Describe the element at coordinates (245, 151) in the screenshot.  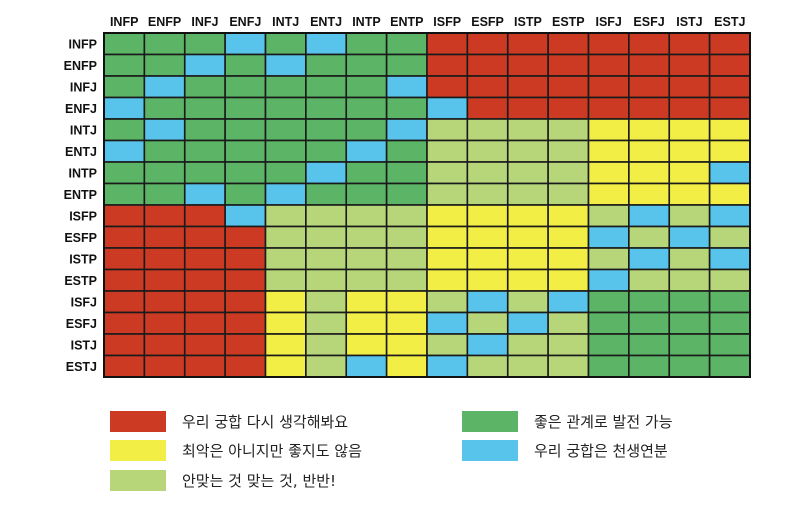
I see `cell-entj-enfj` at that location.